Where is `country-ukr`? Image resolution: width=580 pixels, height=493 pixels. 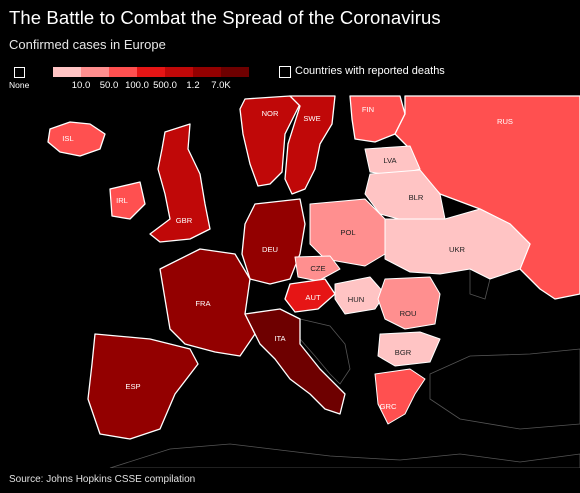
country-ukr is located at coordinates (457, 244).